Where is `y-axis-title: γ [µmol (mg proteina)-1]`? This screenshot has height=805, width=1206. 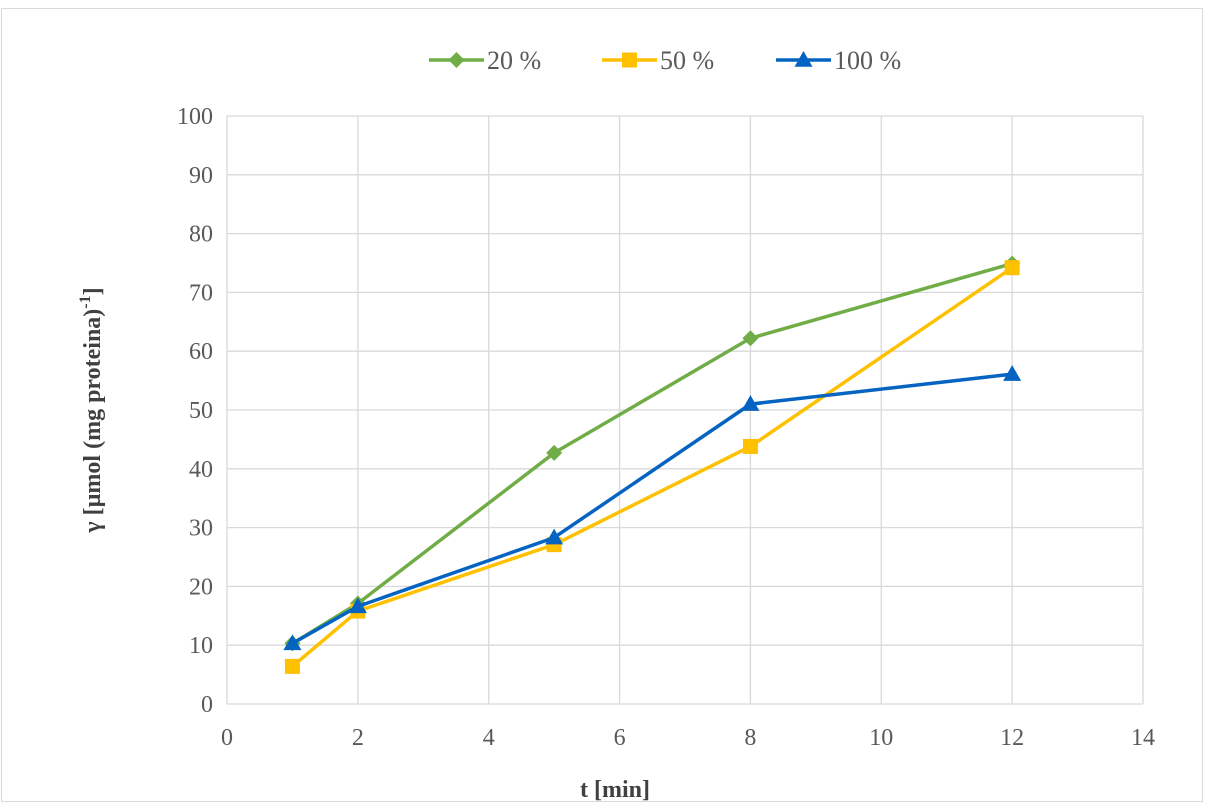
y-axis-title: γ [µmol (mg proteina)-1] is located at coordinates (91, 410).